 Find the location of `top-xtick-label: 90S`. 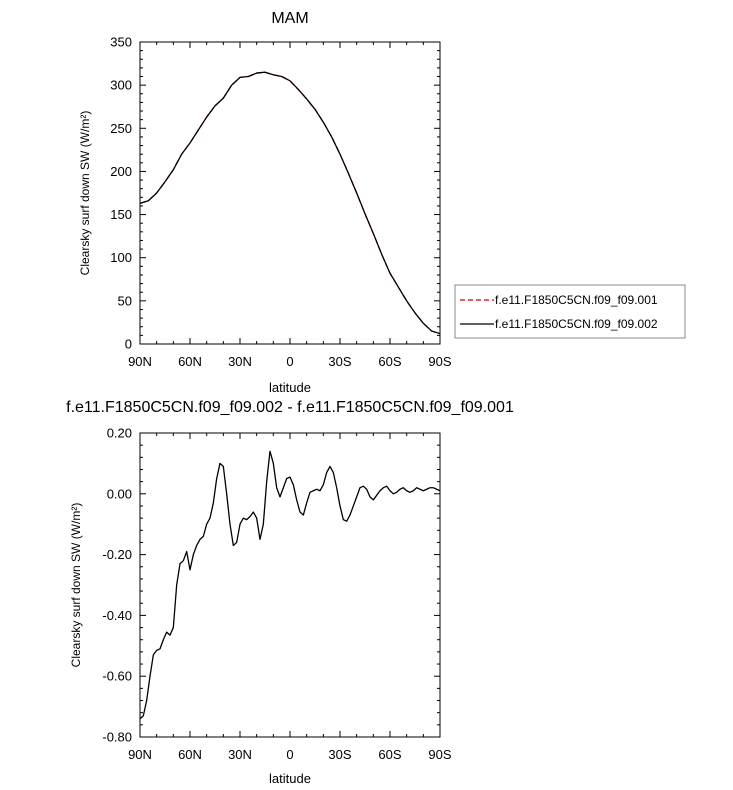

top-xtick-label: 90S is located at coordinates (439, 361).